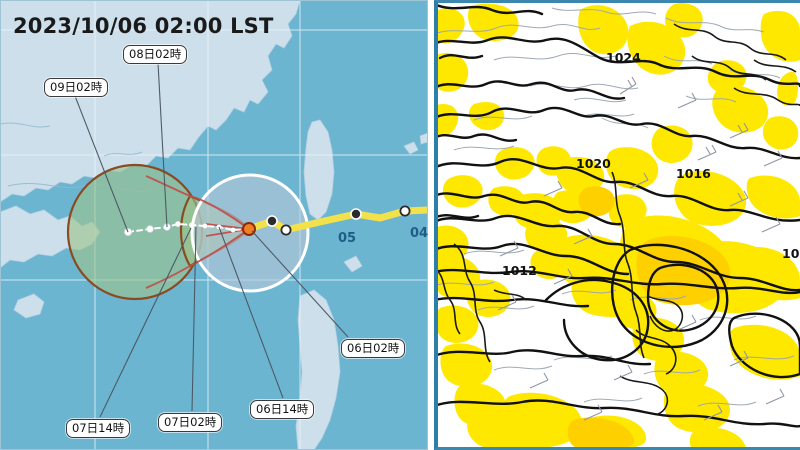 The width and height of the screenshot is (800, 450). What do you see at coordinates (190, 422) in the screenshot?
I see `callout-07-02: 07日02時` at bounding box center [190, 422].